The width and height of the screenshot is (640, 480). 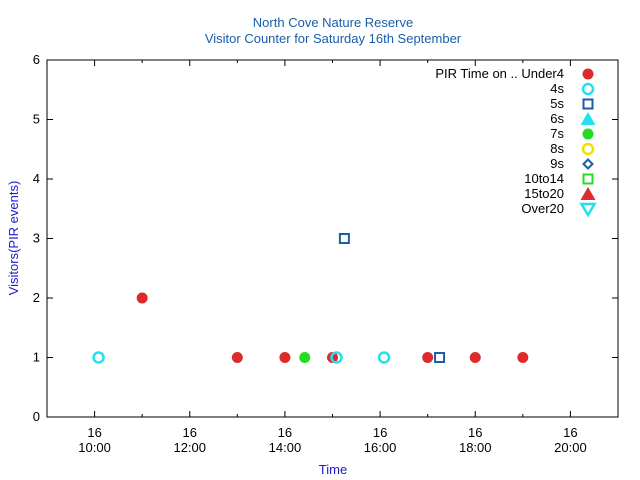 I want to click on legend-label: 9s, so click(x=557, y=163).